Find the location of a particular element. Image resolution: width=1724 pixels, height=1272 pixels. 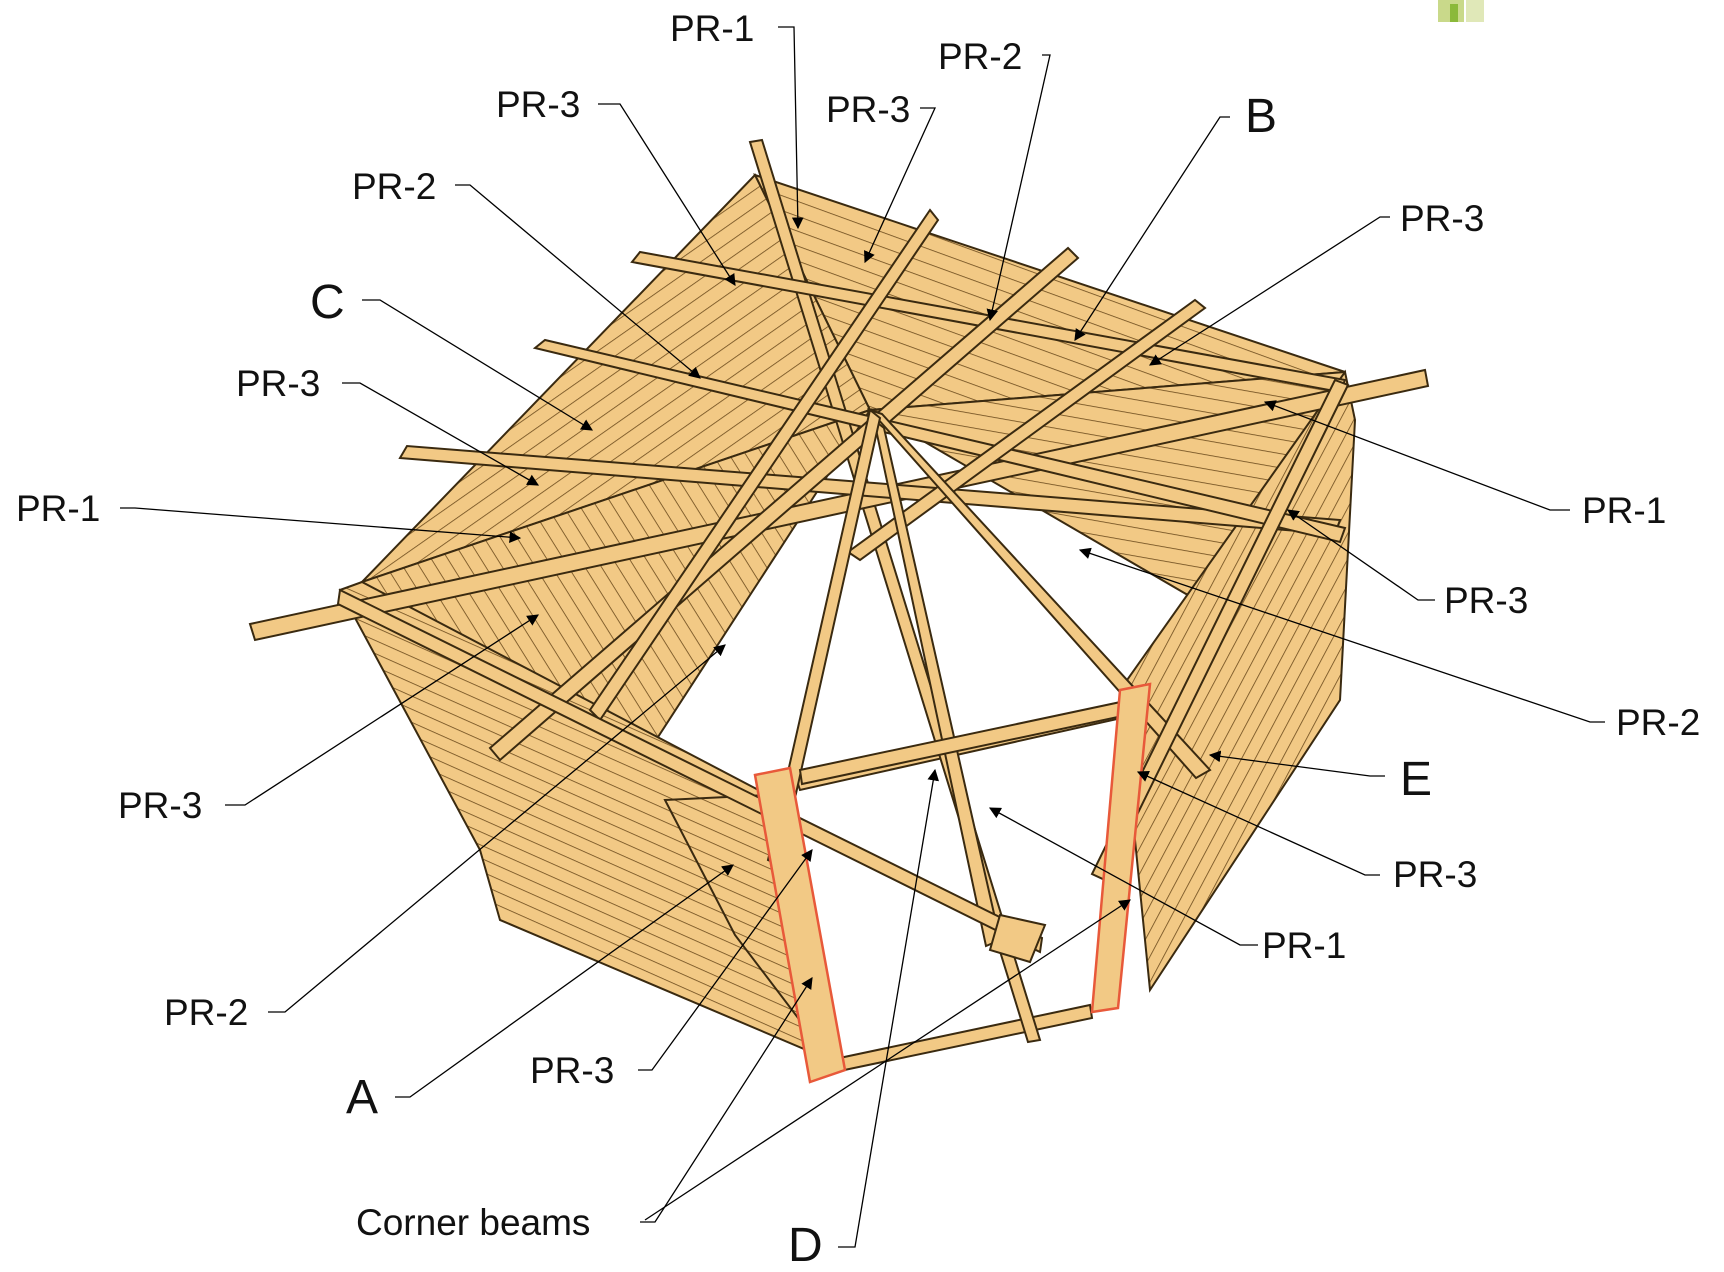

label-pr3-right-low: PR-3 is located at coordinates (1435, 874).